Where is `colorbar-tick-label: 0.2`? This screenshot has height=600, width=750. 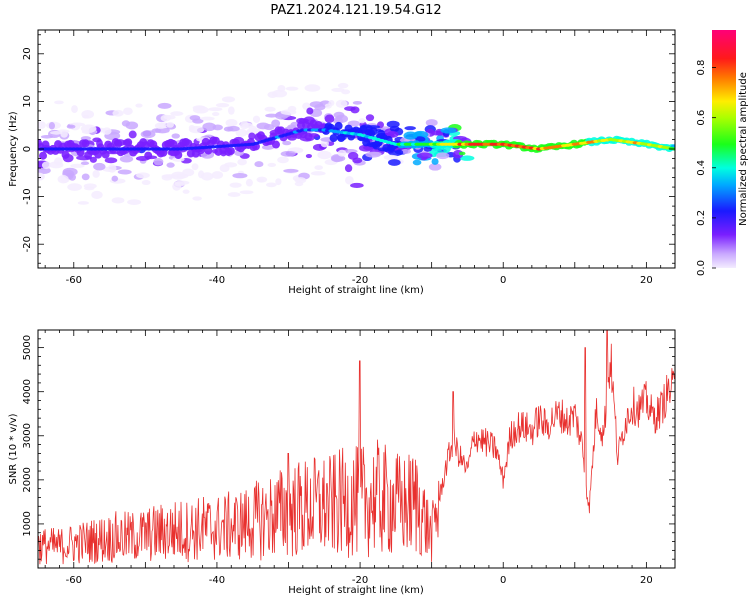
colorbar-tick-label: 0.2 is located at coordinates (701, 218).